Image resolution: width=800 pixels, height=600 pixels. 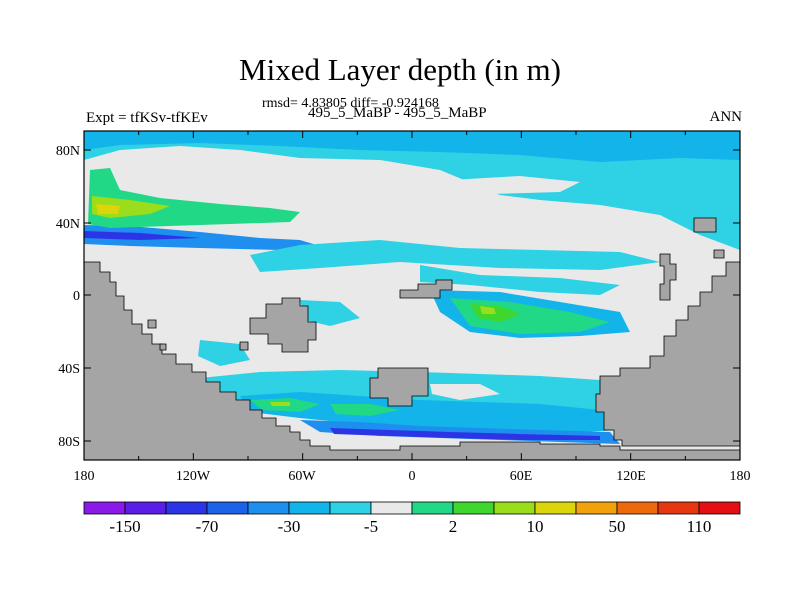 What do you see at coordinates (142, 235) in the screenshot?
I see `kuroshio-strip` at bounding box center [142, 235].